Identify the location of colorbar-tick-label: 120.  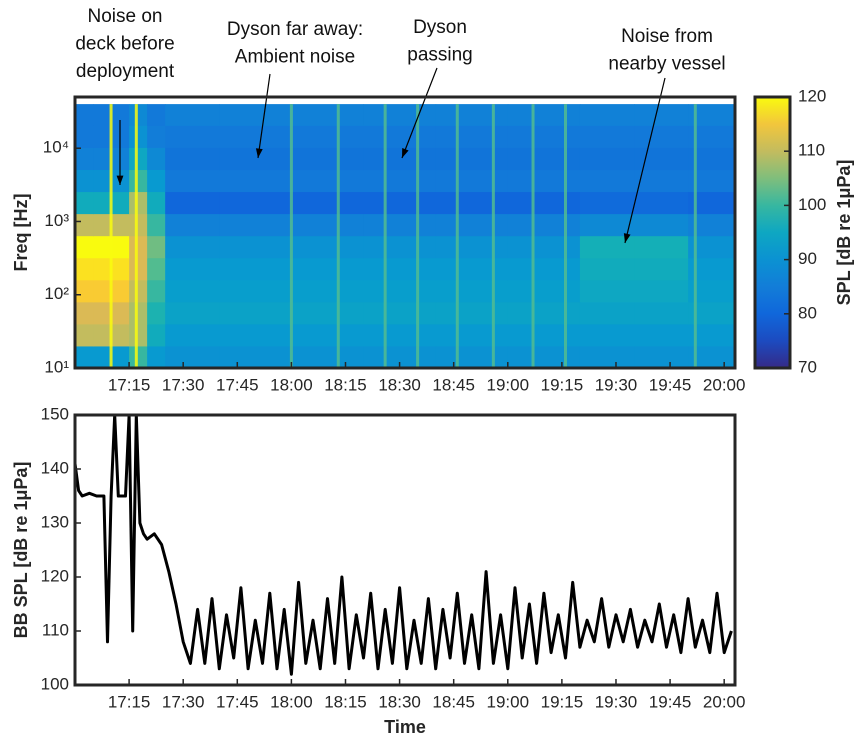
(812, 95).